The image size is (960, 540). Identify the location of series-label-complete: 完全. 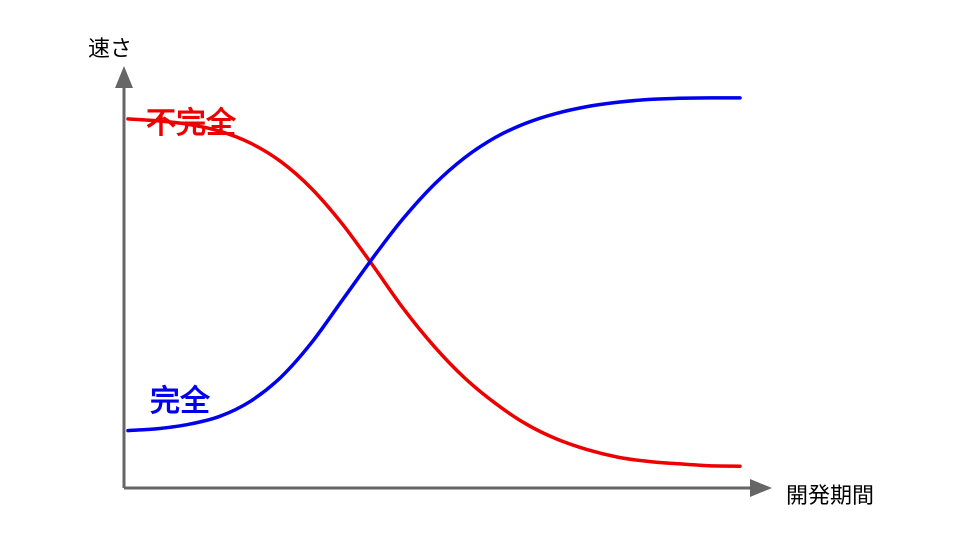
(180, 401).